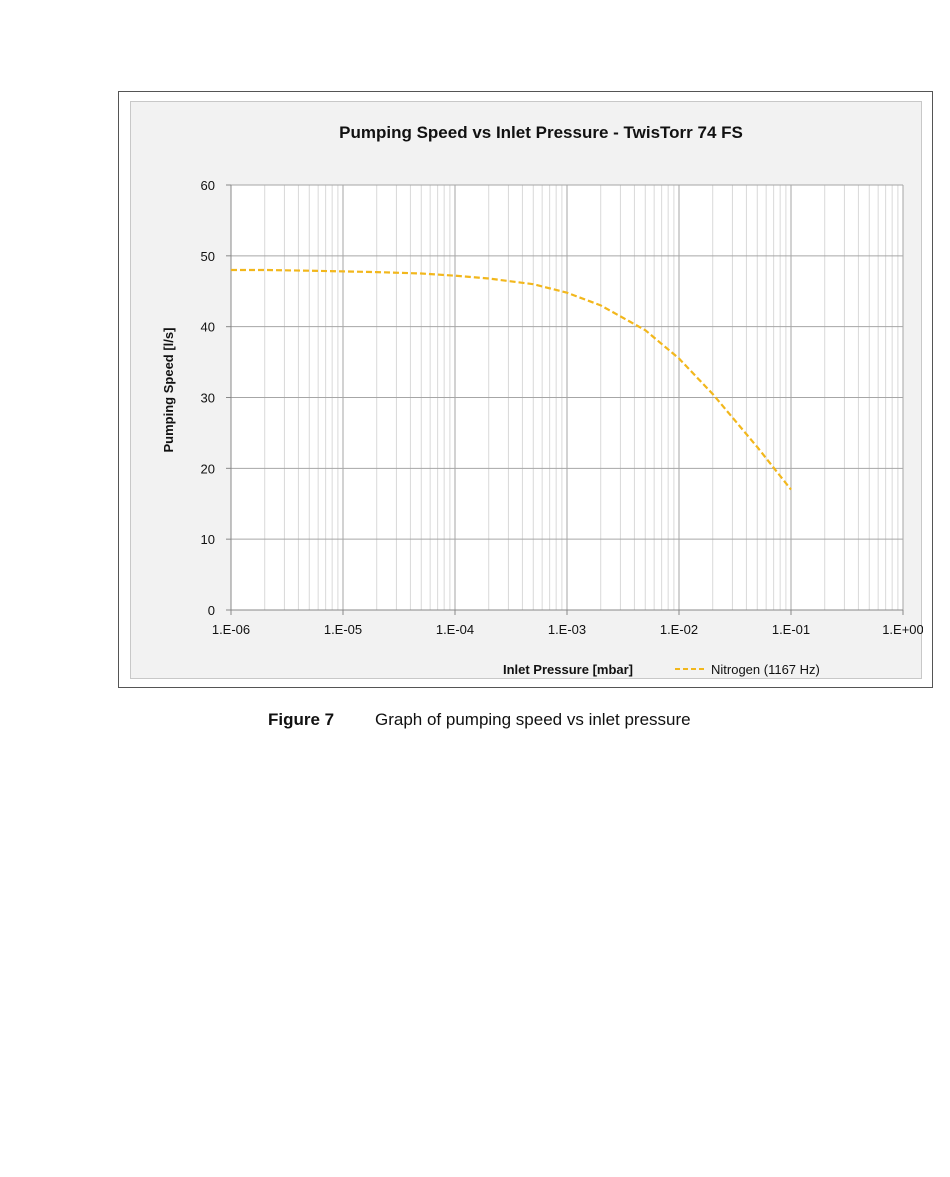  What do you see at coordinates (533, 719) in the screenshot?
I see `figure-caption: Graph of pumping speed vs inlet pressure` at bounding box center [533, 719].